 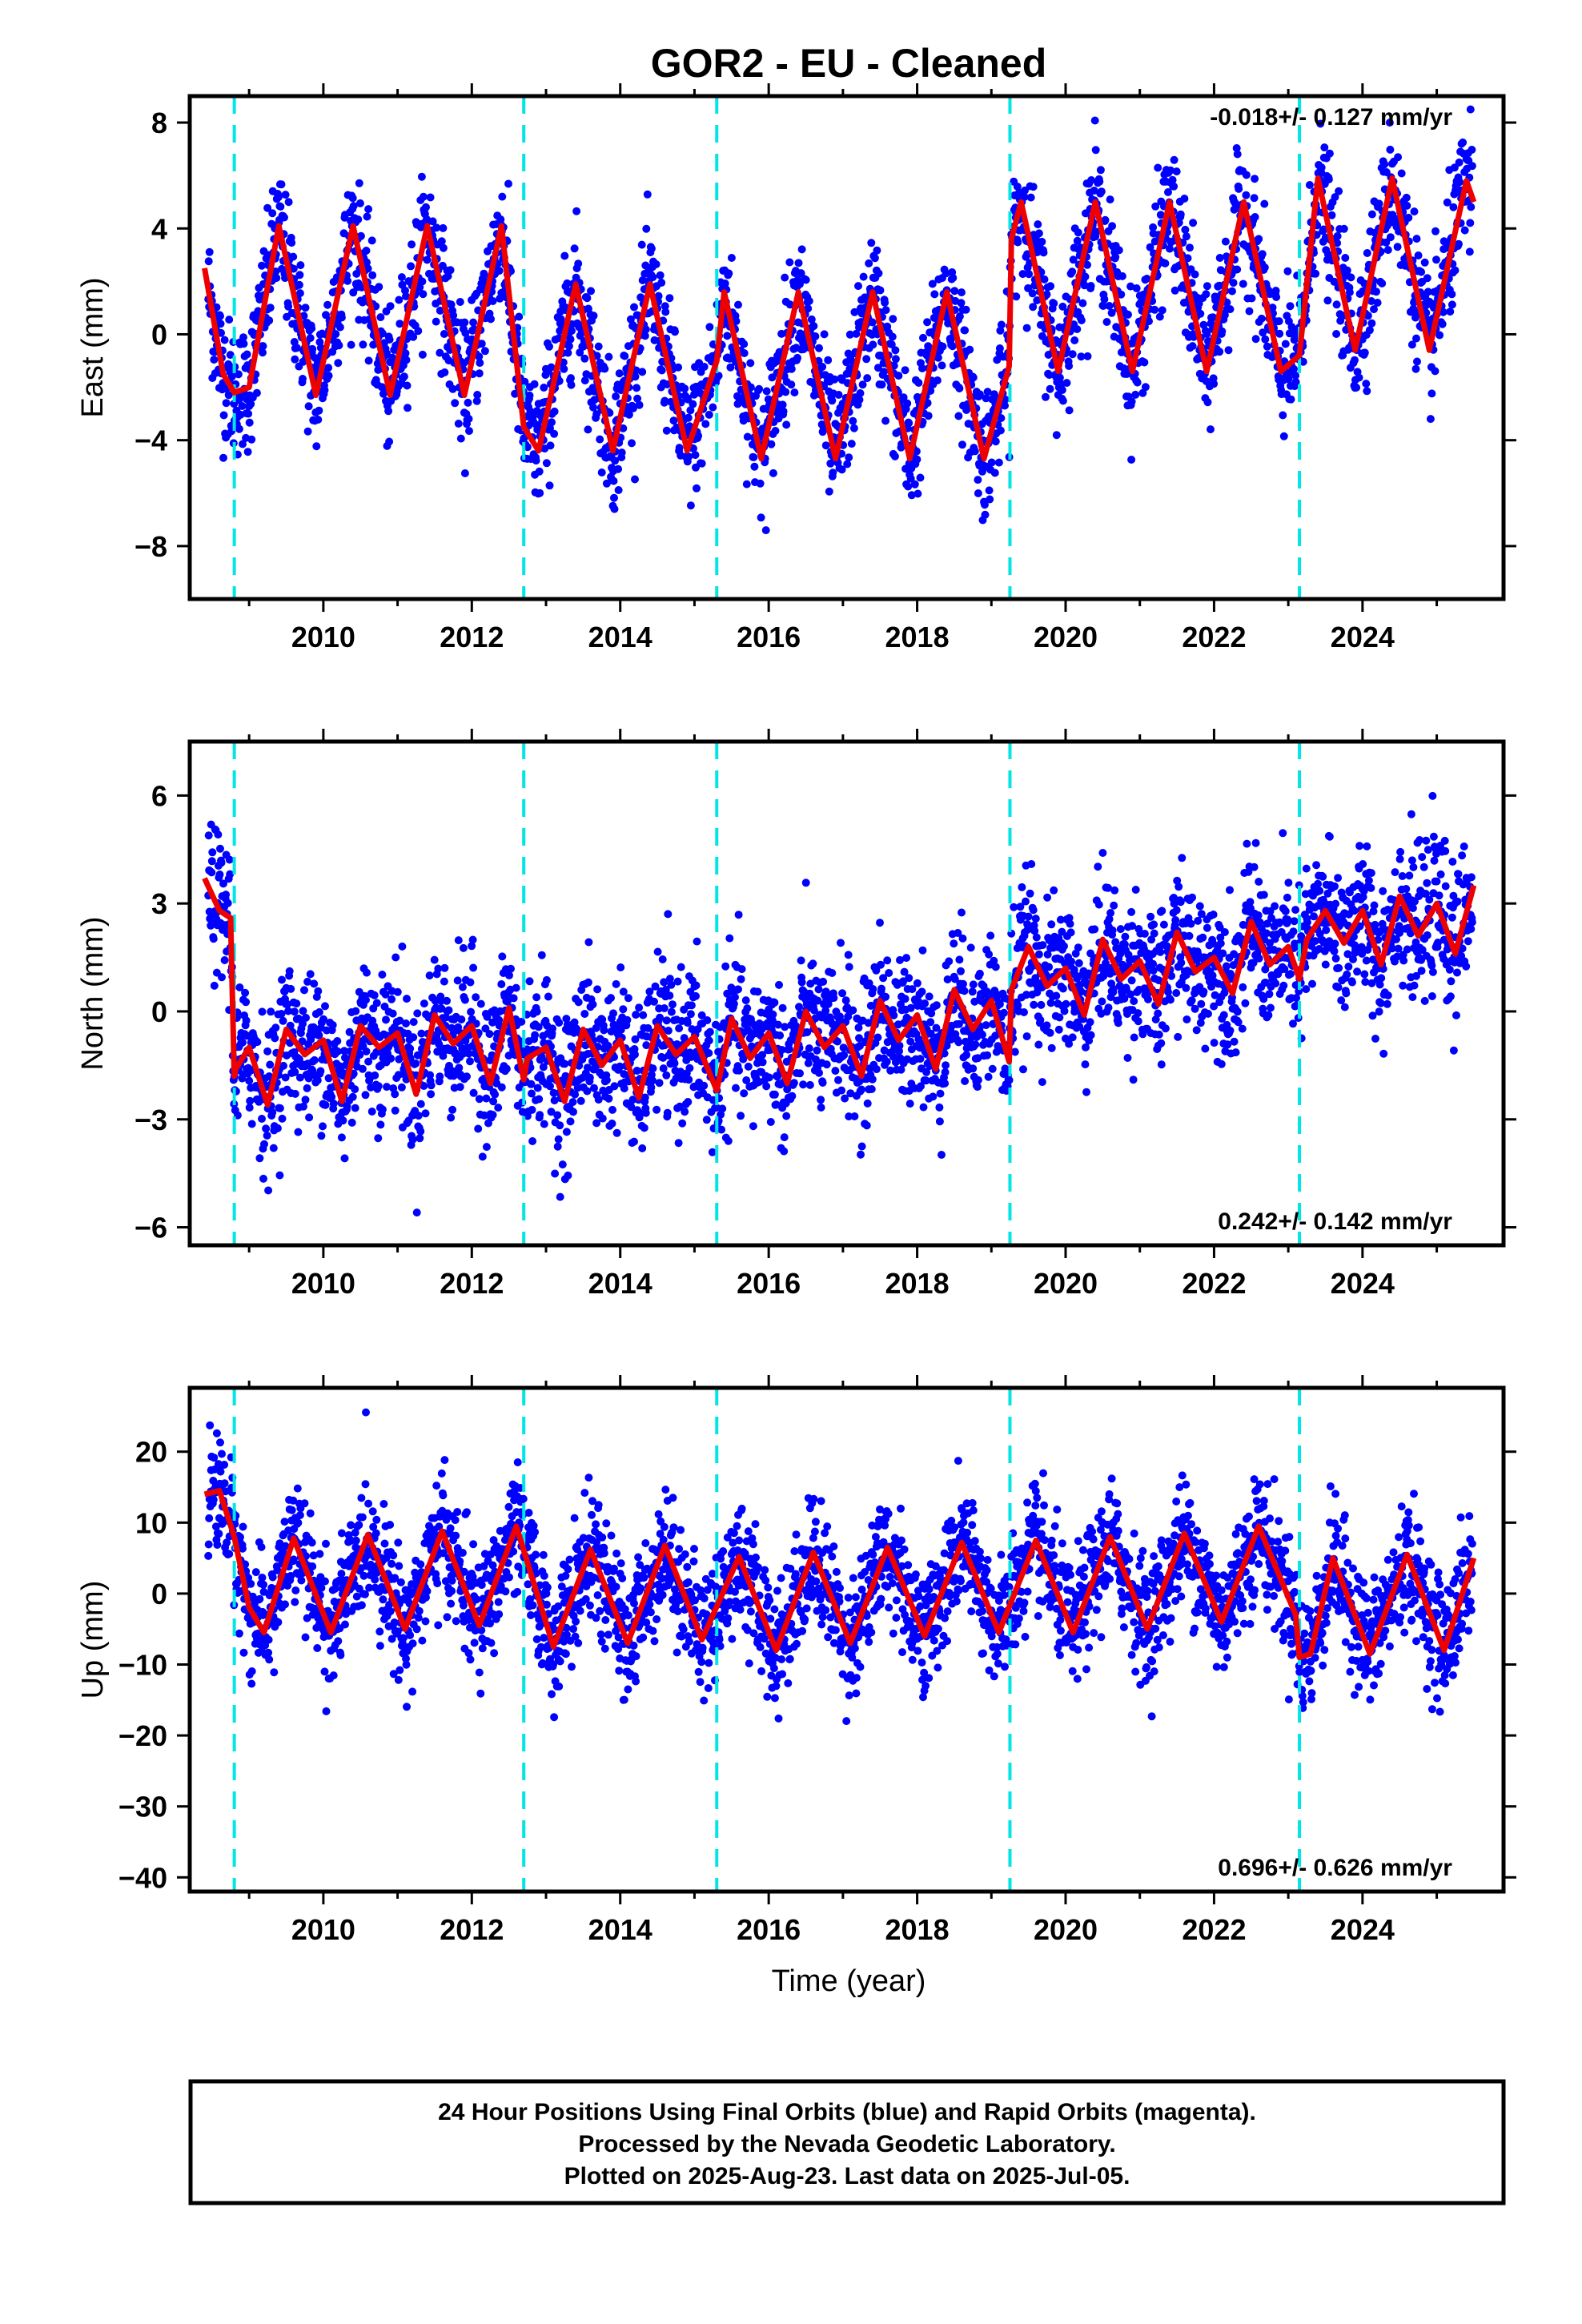 I want to click on north-points-cloud, so click(x=840, y=1004).